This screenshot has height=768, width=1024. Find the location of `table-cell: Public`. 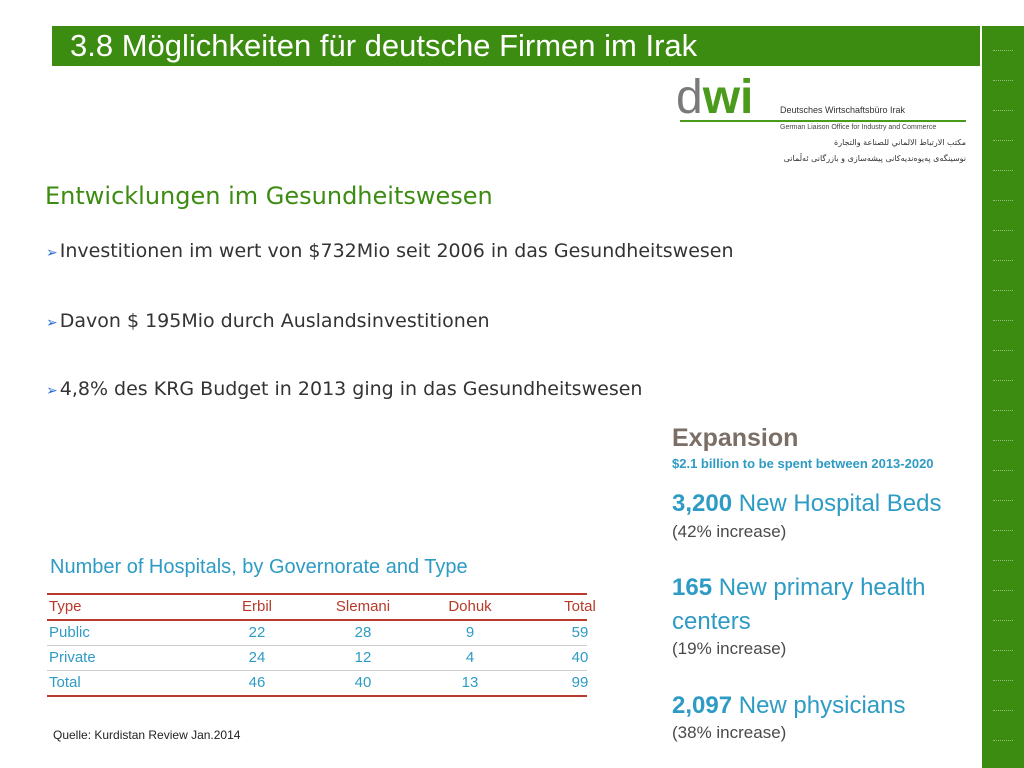

table-cell: Public is located at coordinates (69, 632).